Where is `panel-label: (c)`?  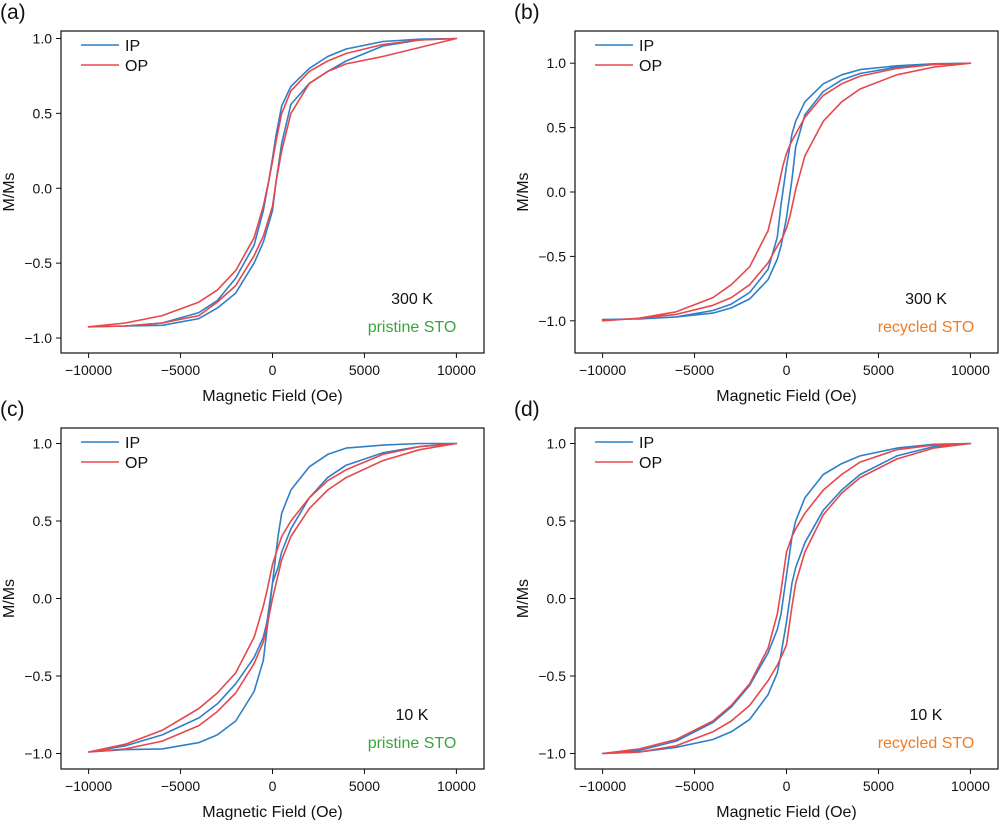
panel-label: (c) is located at coordinates (12, 409).